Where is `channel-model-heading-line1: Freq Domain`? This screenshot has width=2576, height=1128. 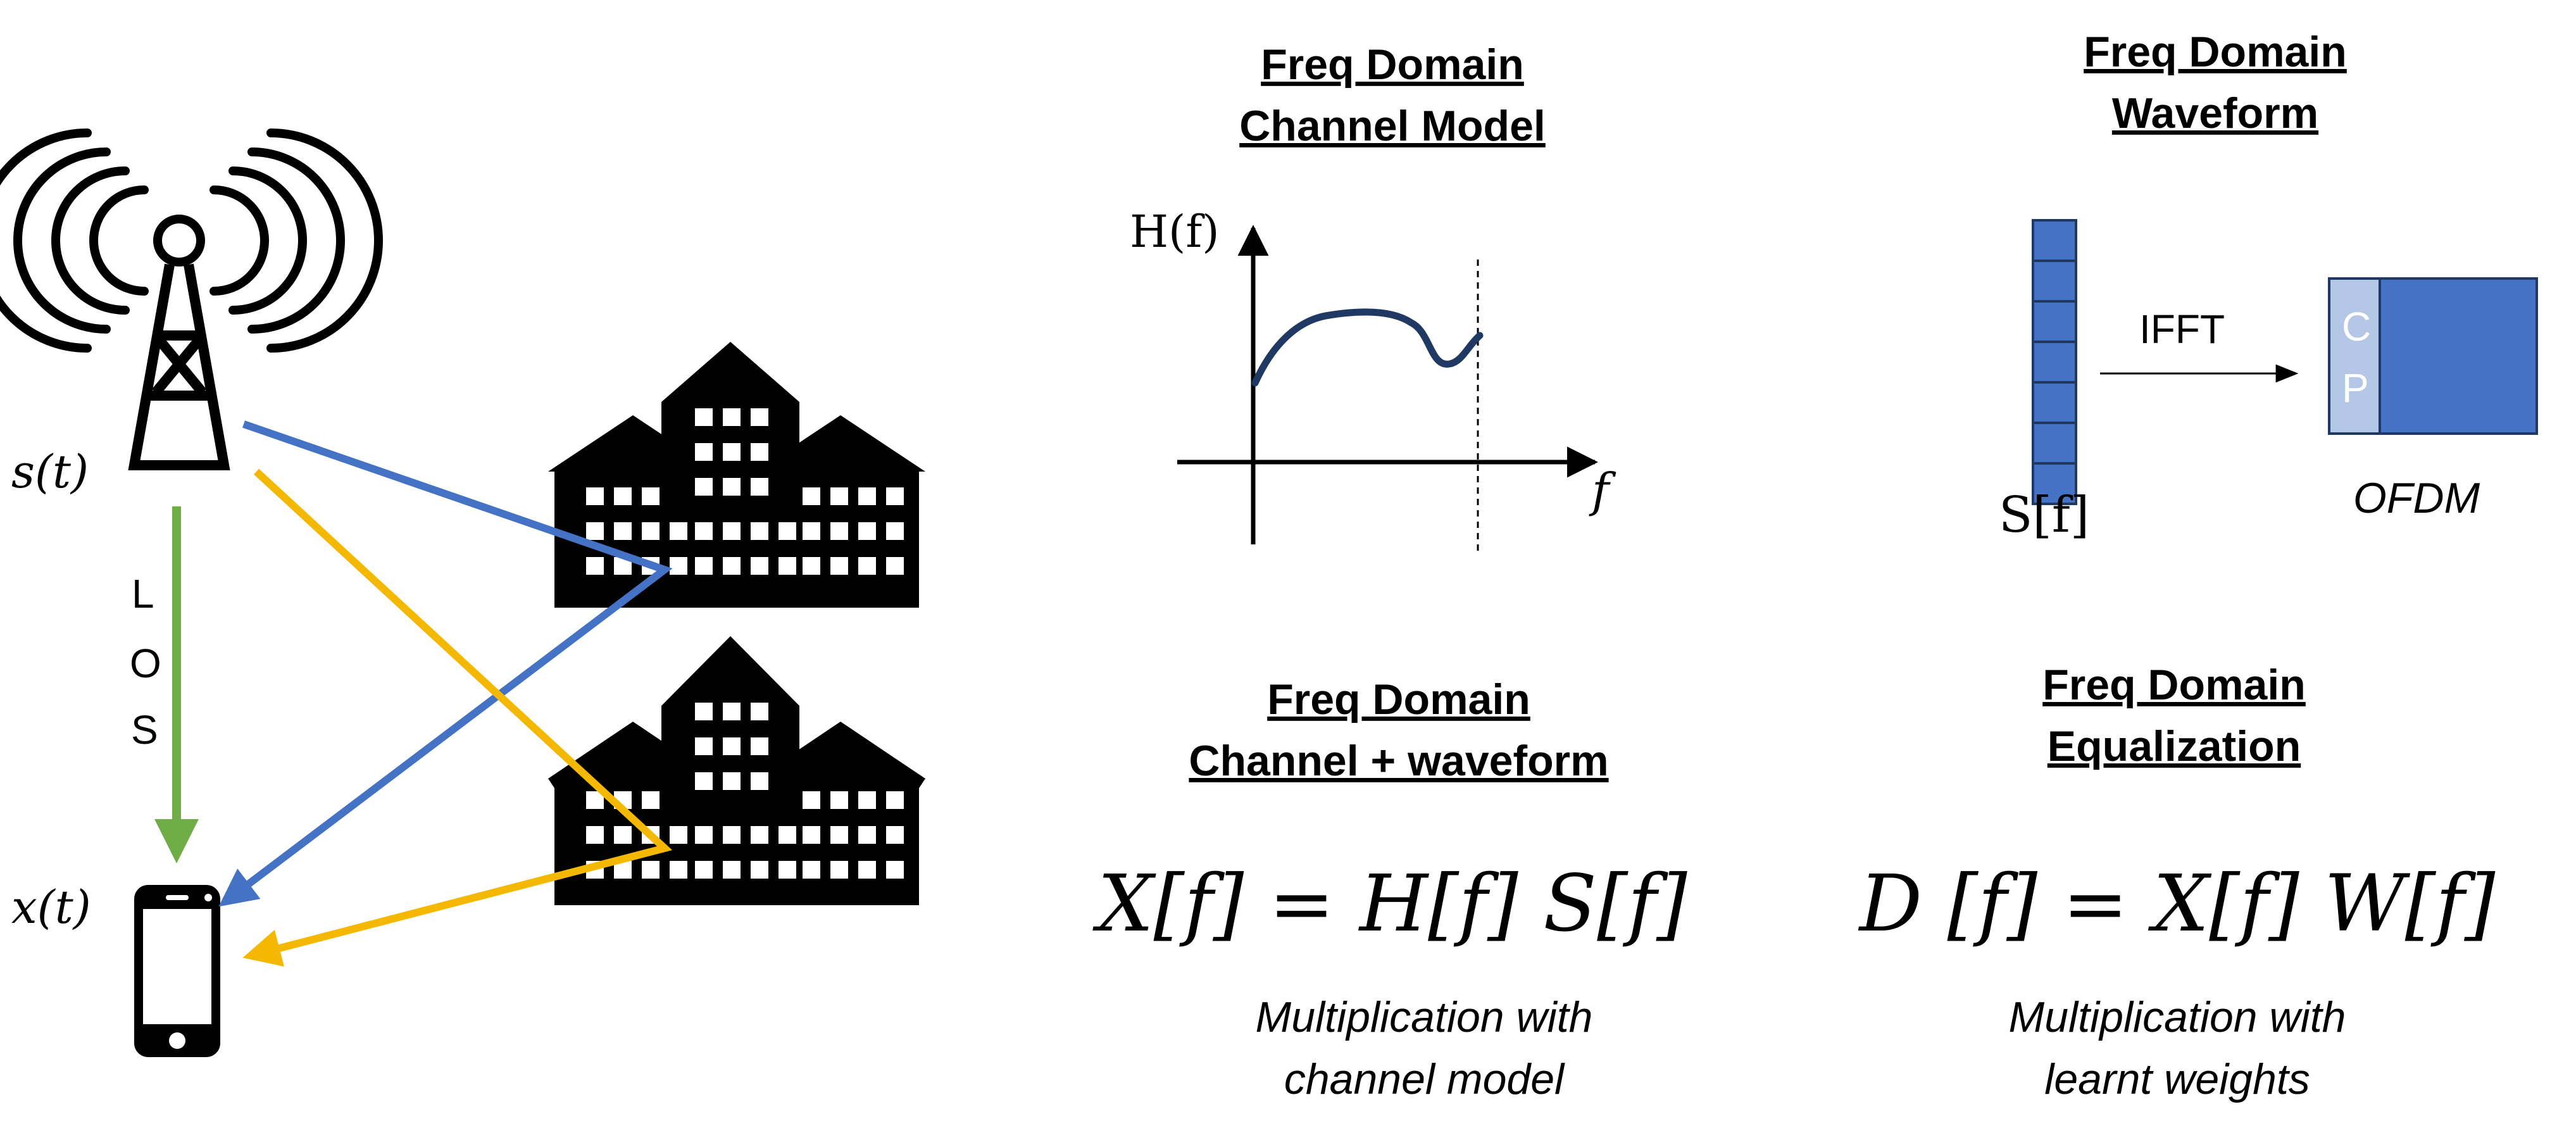 channel-model-heading-line1: Freq Domain is located at coordinates (1392, 65).